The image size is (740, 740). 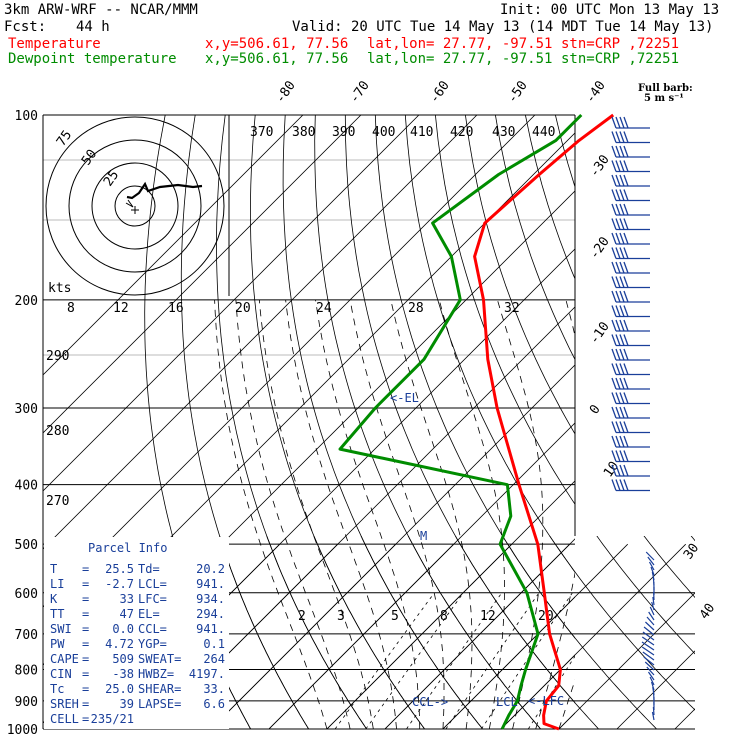 What do you see at coordinates (164, 190) in the screenshot?
I see `hodograph-trace` at bounding box center [164, 190].